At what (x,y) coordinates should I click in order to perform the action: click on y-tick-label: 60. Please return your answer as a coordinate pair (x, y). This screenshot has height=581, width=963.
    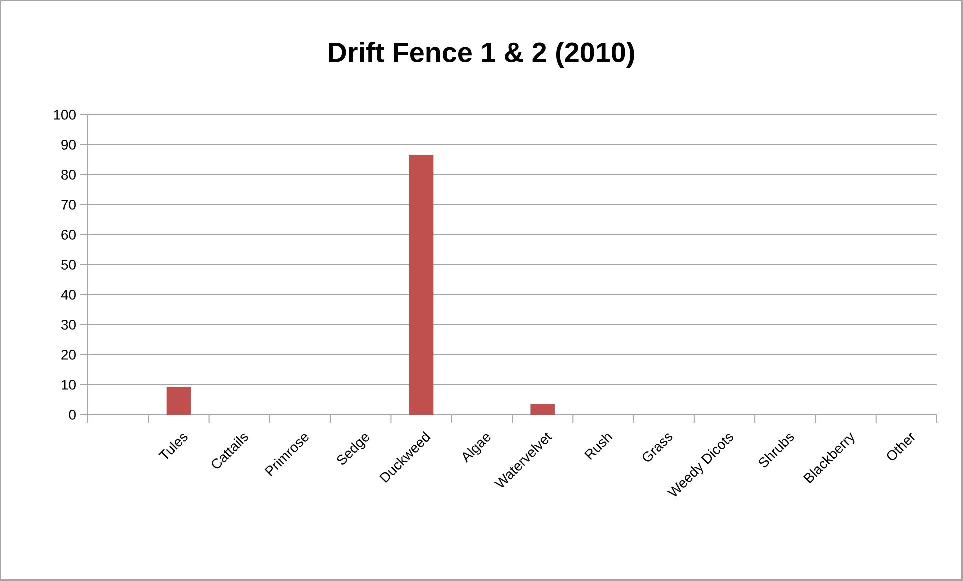
    Looking at the image, I should click on (69, 235).